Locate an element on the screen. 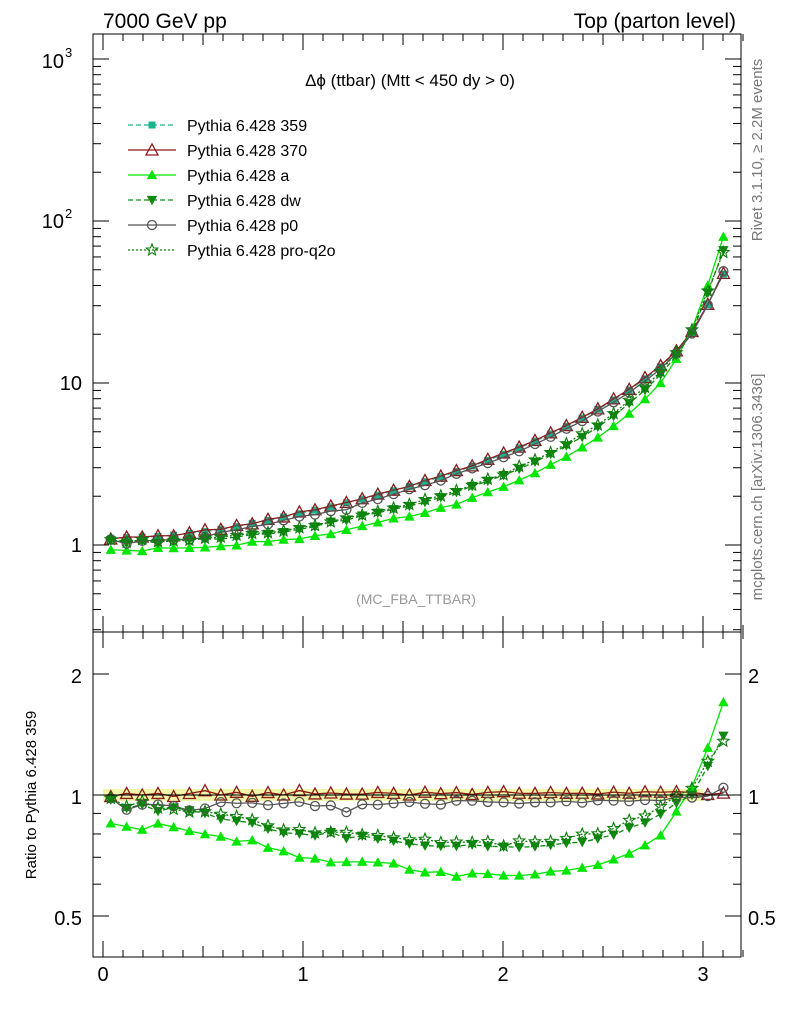 The height and width of the screenshot is (1024, 786). legend-item: Pythia 6.428 a is located at coordinates (208, 176).